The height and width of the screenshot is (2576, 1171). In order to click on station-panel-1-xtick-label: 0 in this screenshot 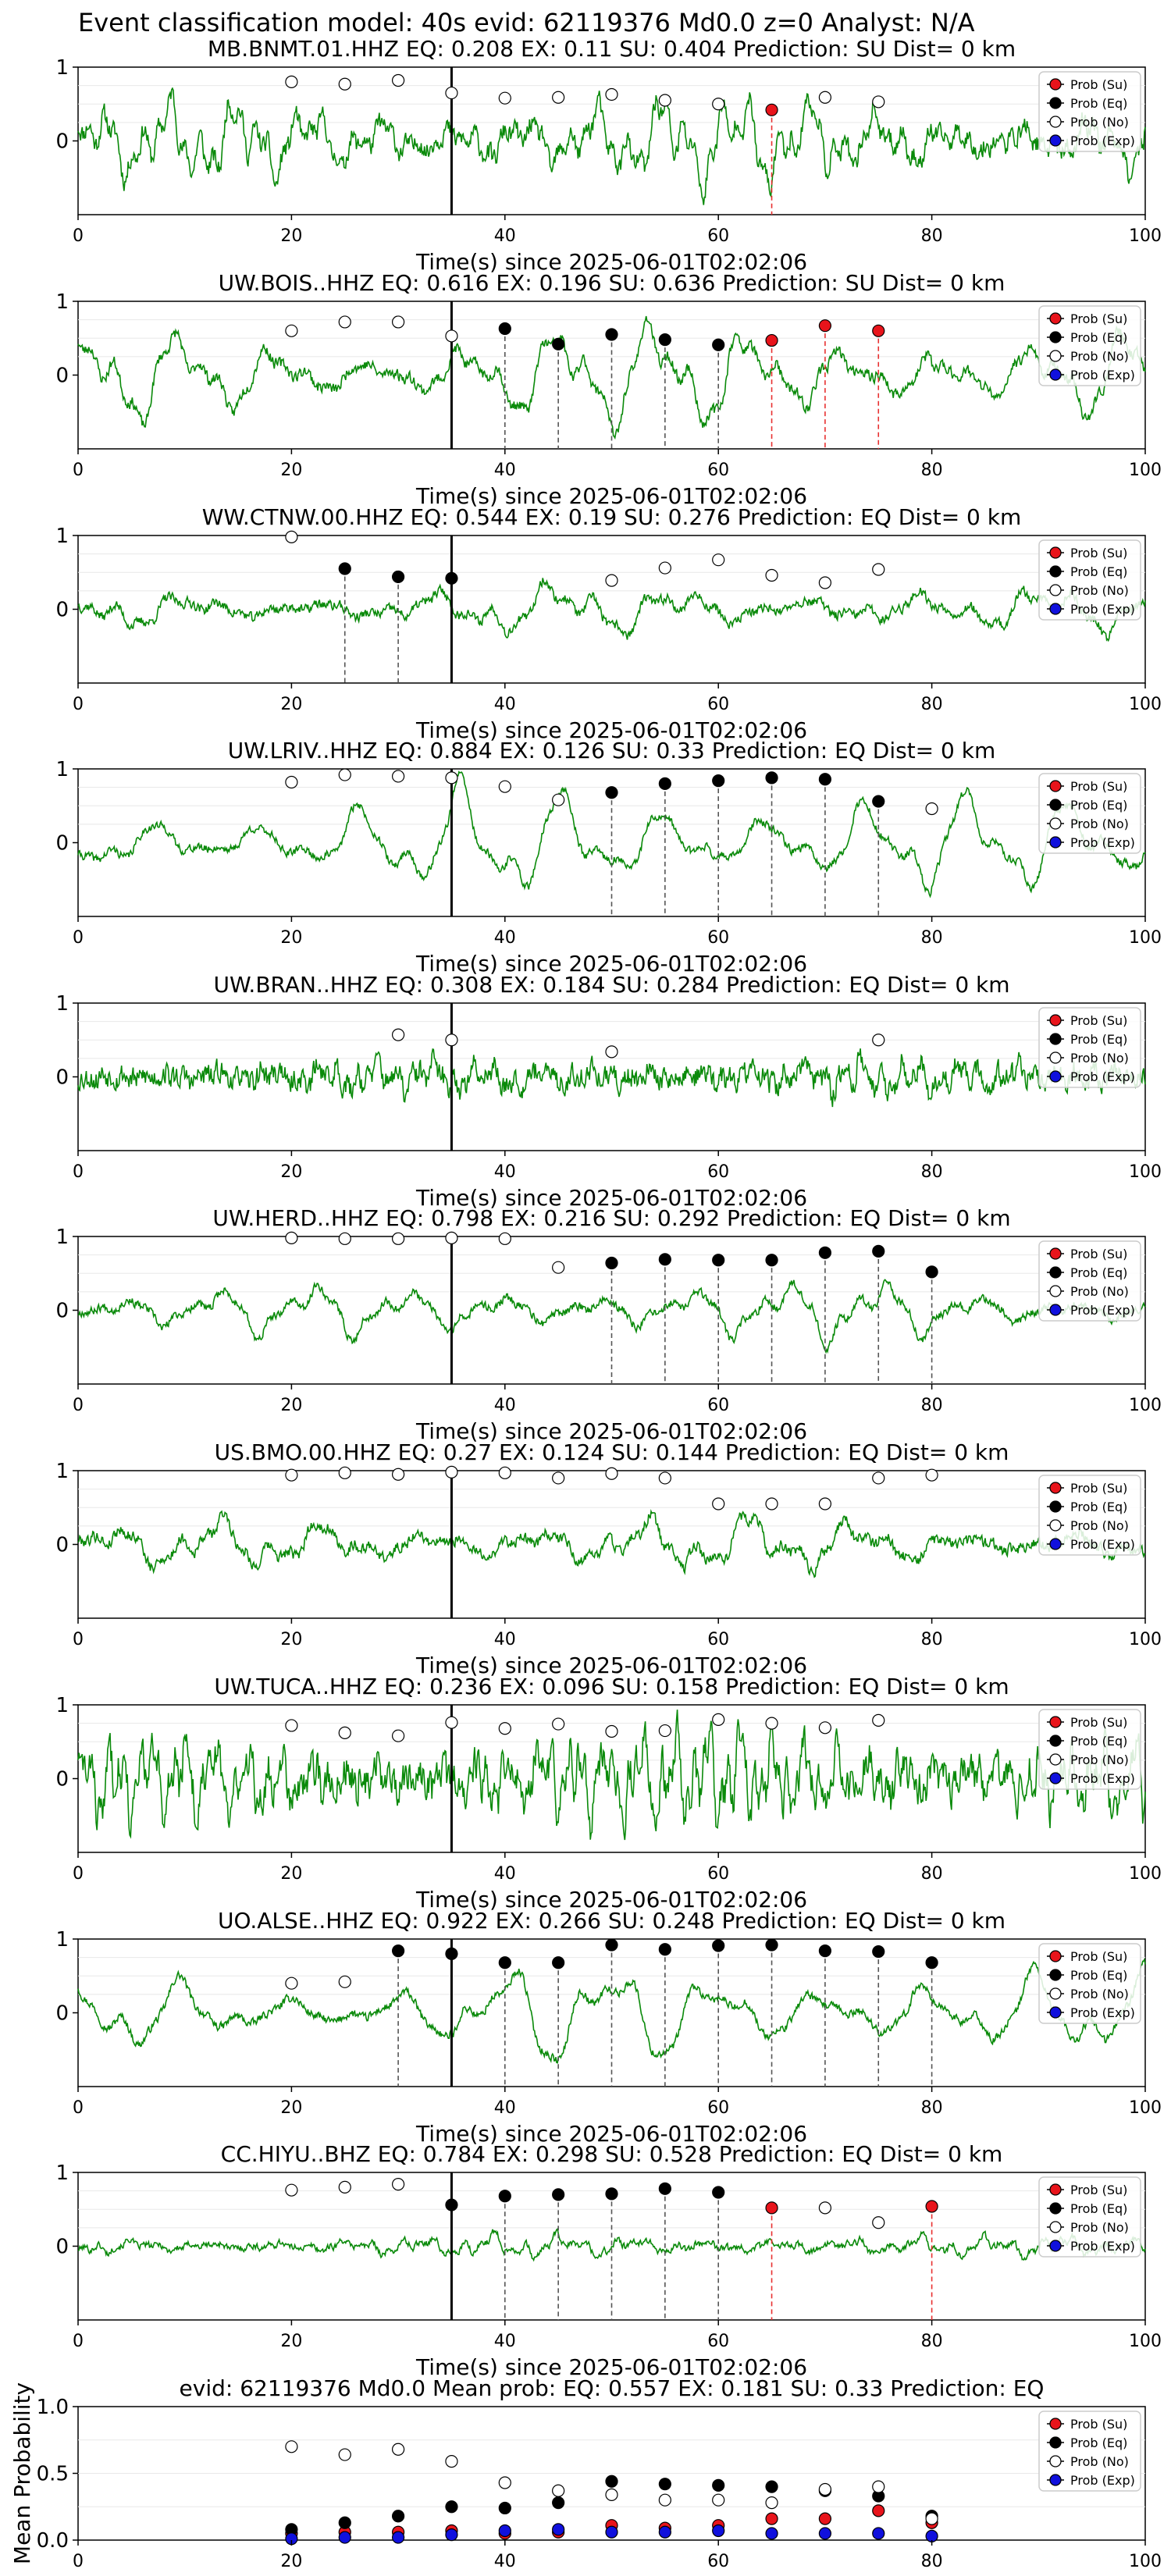, I will do `click(78, 236)`.